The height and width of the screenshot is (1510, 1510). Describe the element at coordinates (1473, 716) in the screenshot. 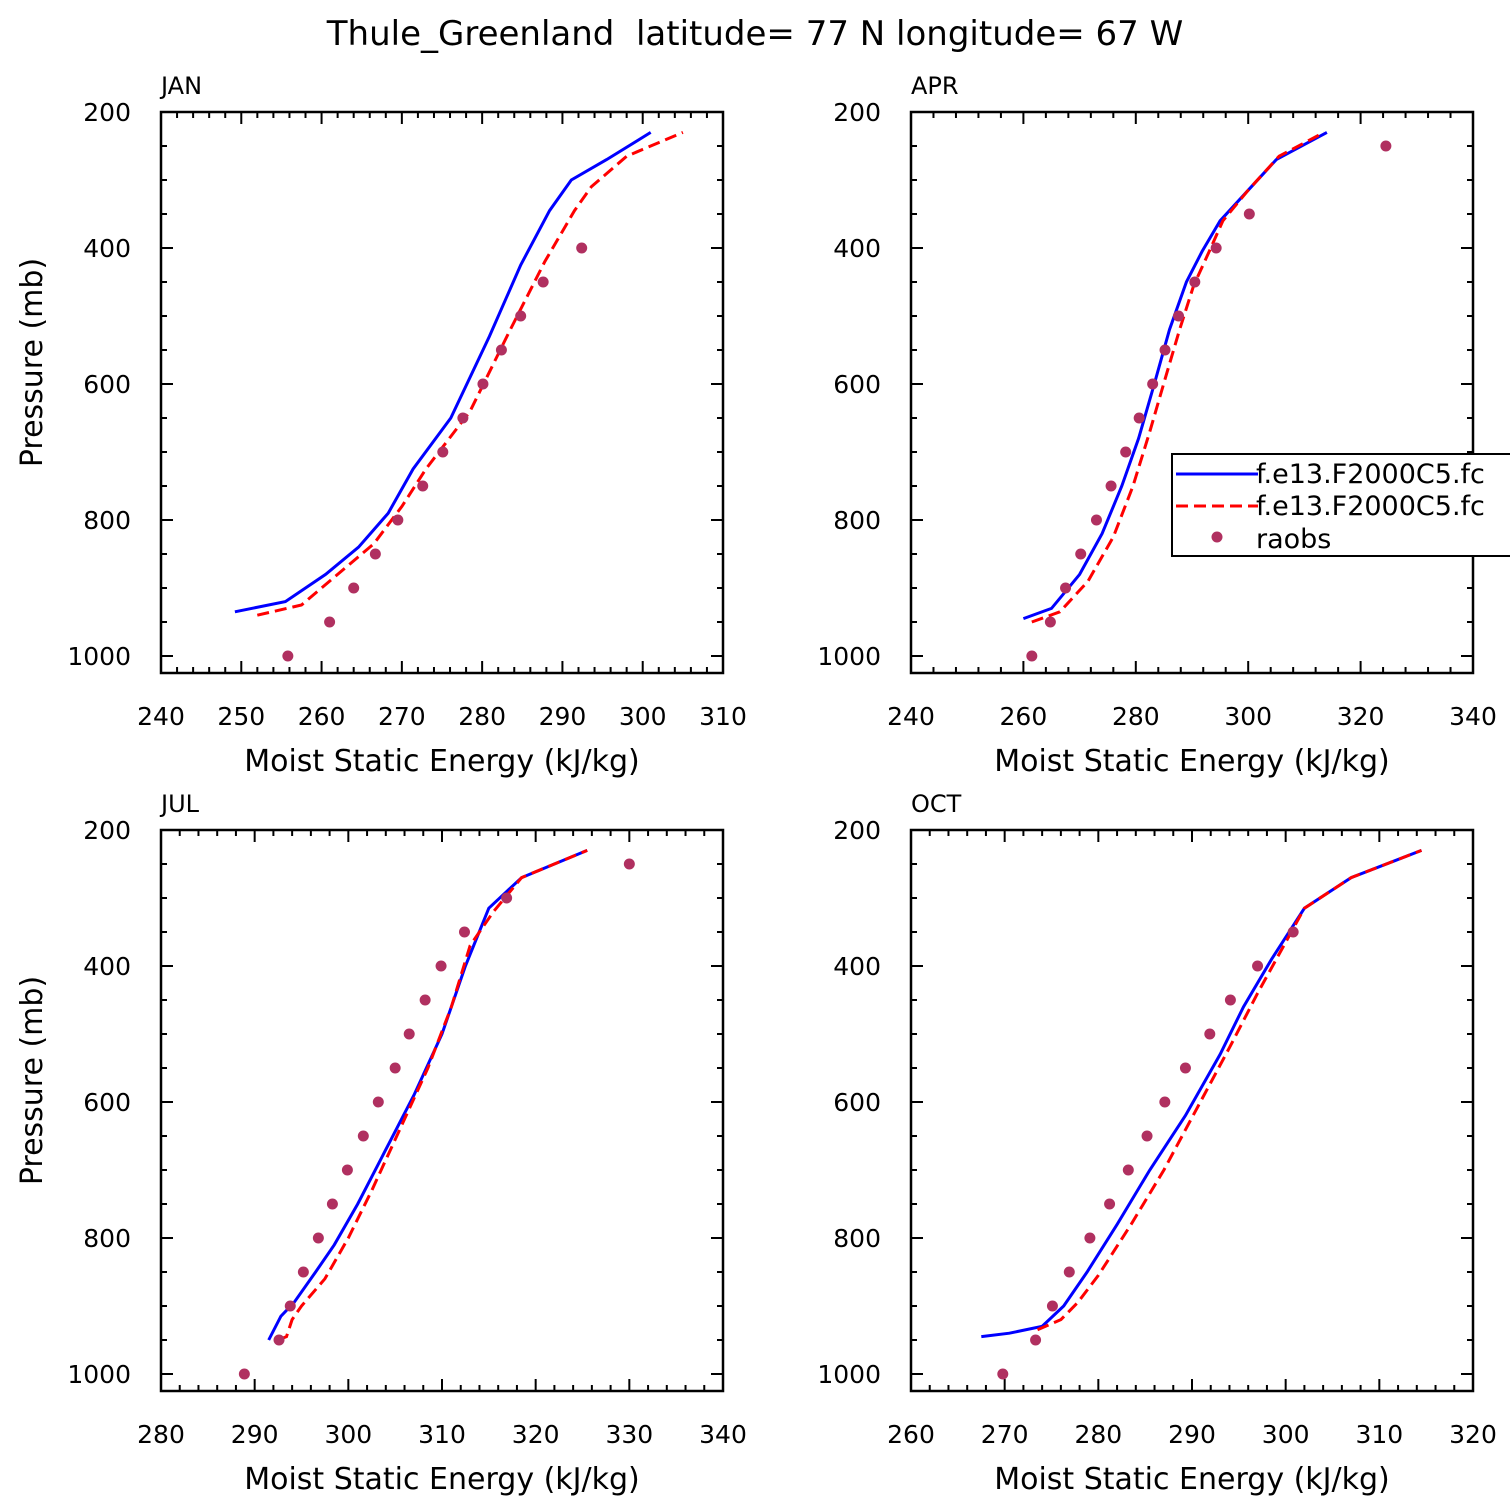

I see `x-tick-label: 340` at that location.